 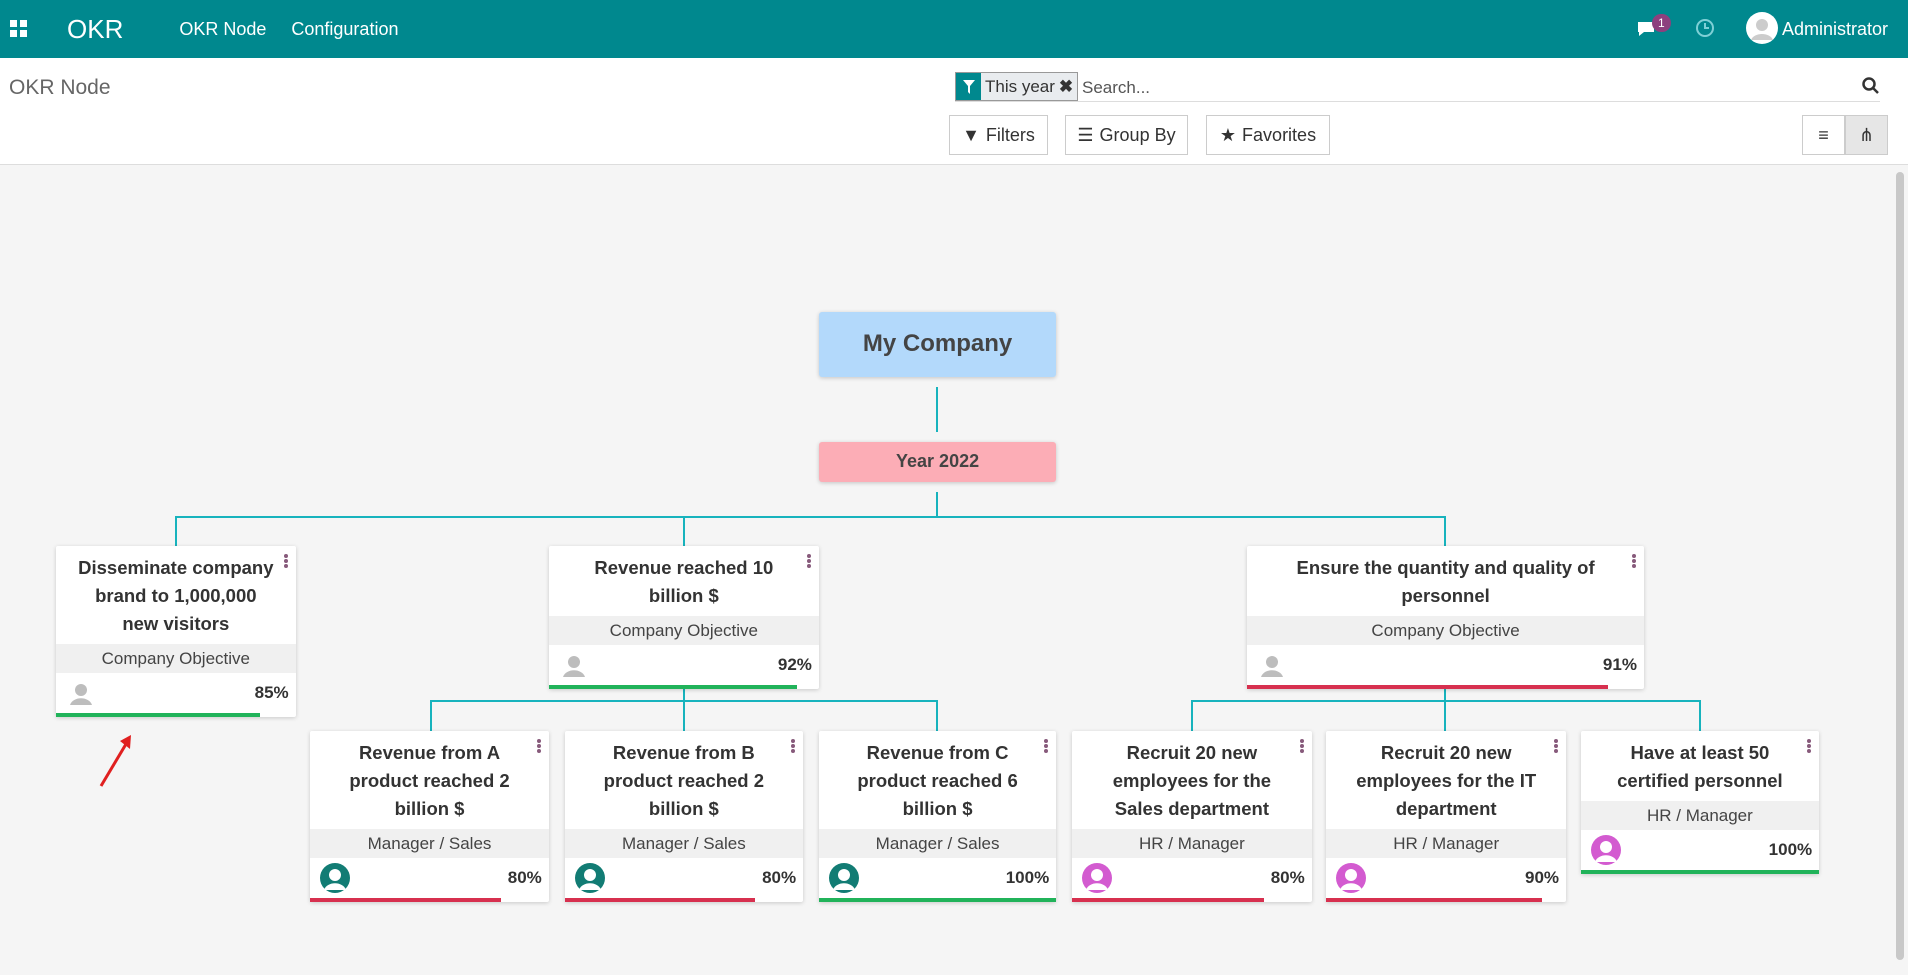 I want to click on filters-button: ▼ Filters, so click(x=998, y=135).